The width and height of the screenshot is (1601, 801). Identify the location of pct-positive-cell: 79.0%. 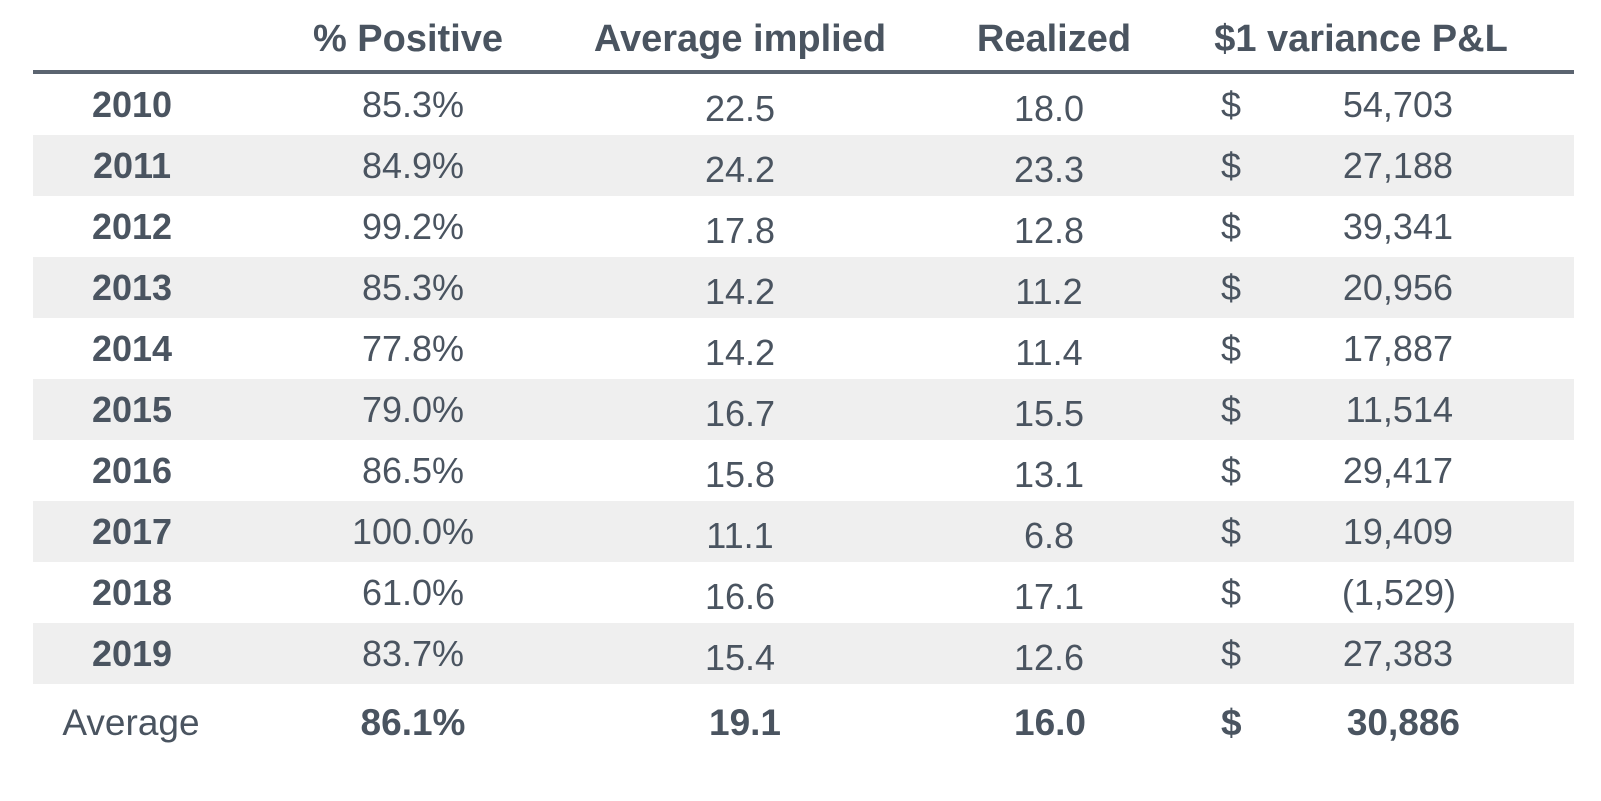
(413, 409).